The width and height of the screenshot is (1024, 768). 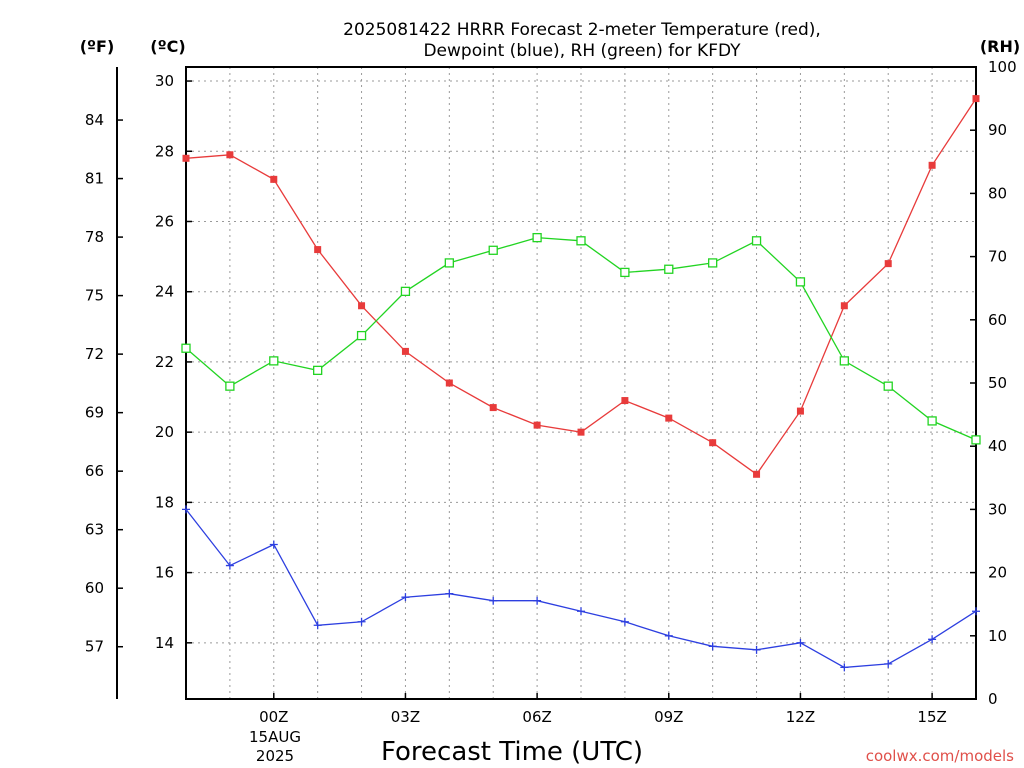 I want to click on celsius-tick-label: 28, so click(x=164, y=151).